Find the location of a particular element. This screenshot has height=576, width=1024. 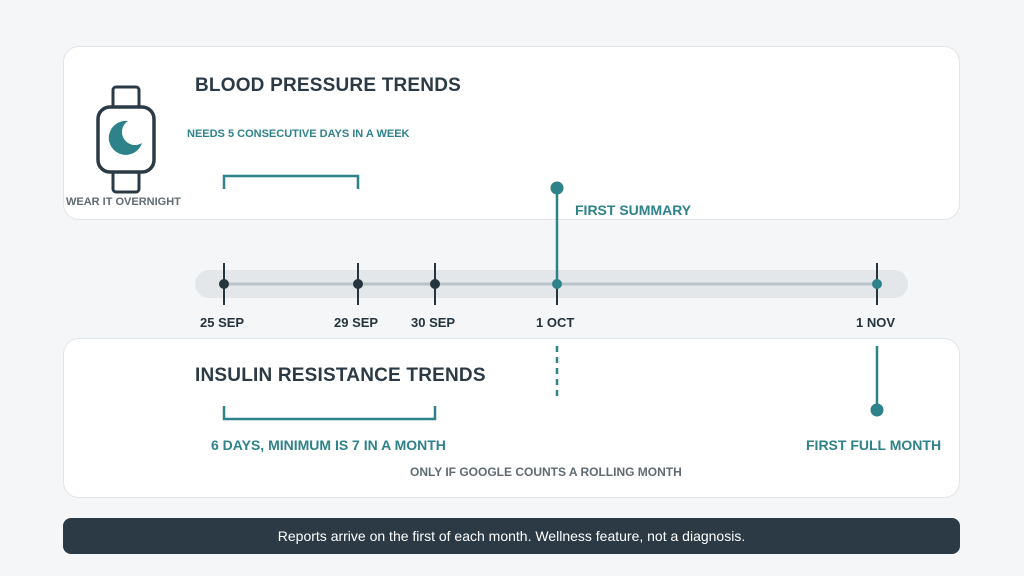

ir-note: ONLY IF GOOGLE COUNTS A ROLLING MONTH is located at coordinates (546, 472).